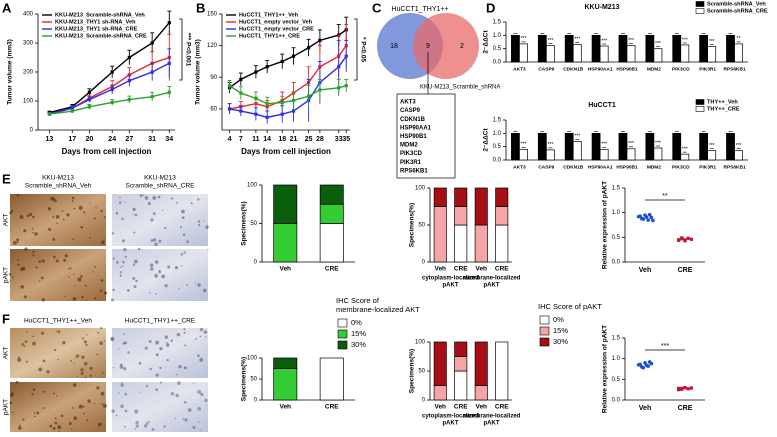 The height and width of the screenshot is (437, 777). I want to click on data-point, so click(653, 220).